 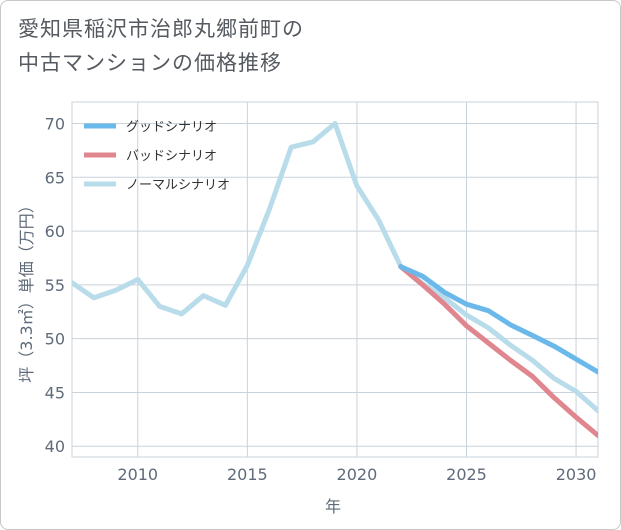 I want to click on x-tick-label: 2025, so click(x=466, y=474).